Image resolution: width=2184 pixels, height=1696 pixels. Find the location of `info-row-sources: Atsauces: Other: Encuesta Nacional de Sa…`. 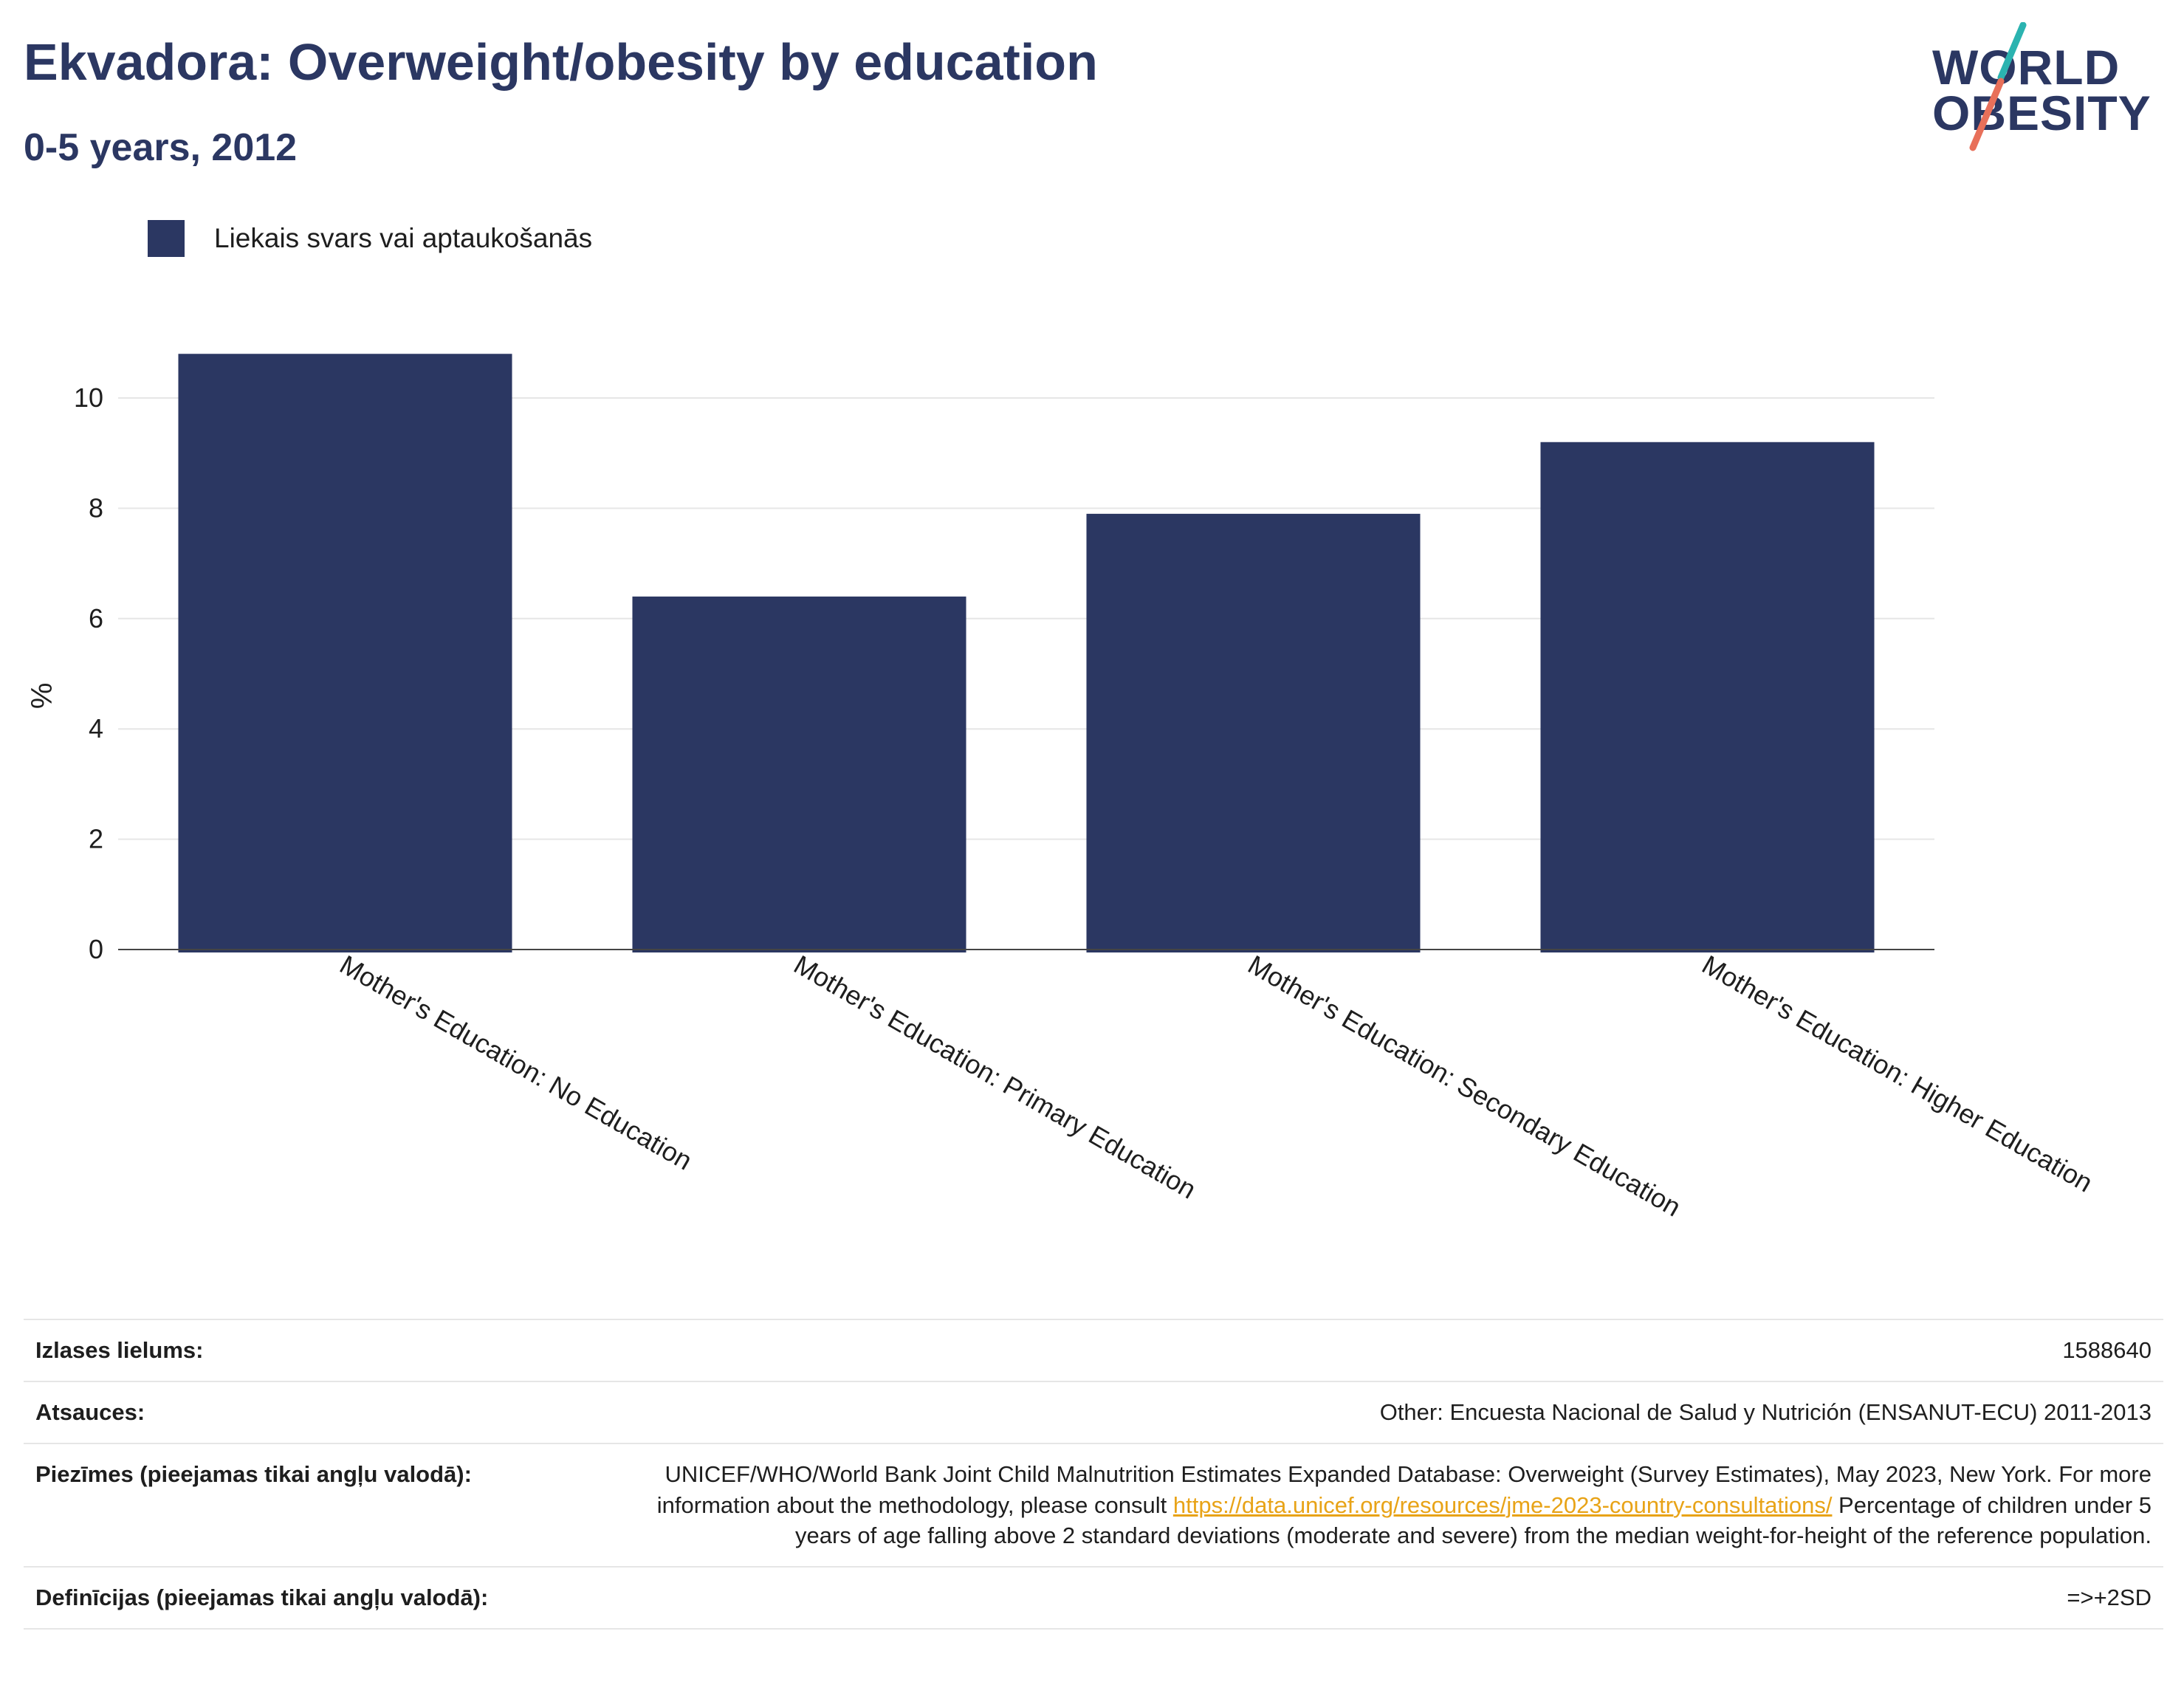

info-row-sources: Atsauces: Other: Encuesta Nacional de Sa… is located at coordinates (1093, 1411).